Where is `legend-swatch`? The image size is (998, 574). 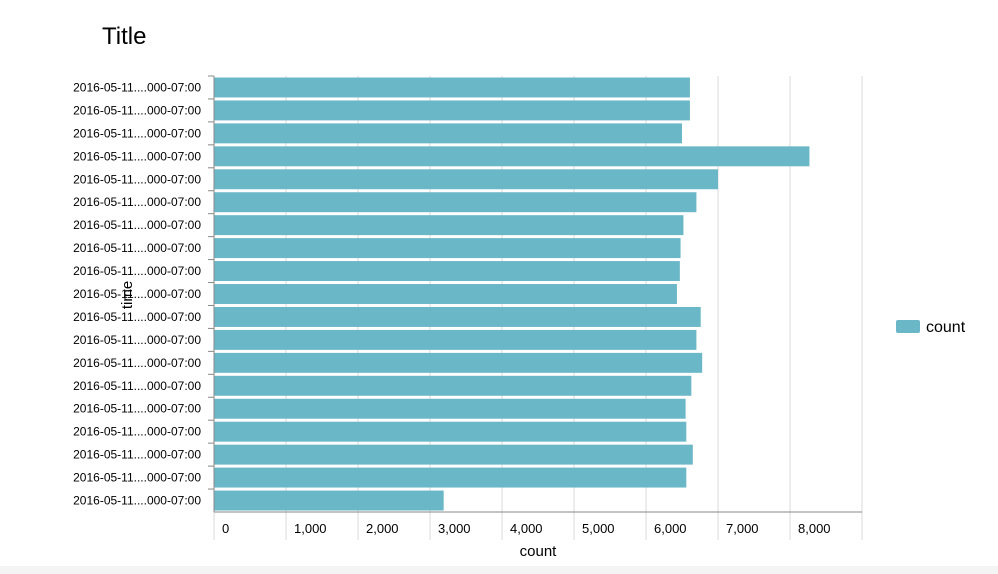 legend-swatch is located at coordinates (908, 326).